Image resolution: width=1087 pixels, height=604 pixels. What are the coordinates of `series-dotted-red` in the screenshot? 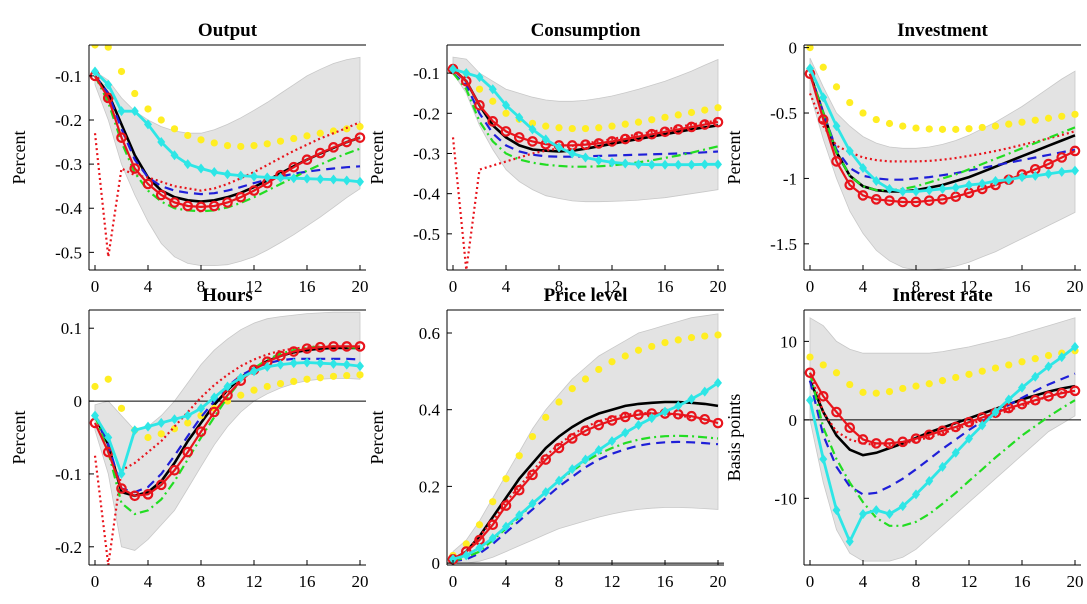 It's located at (227, 455).